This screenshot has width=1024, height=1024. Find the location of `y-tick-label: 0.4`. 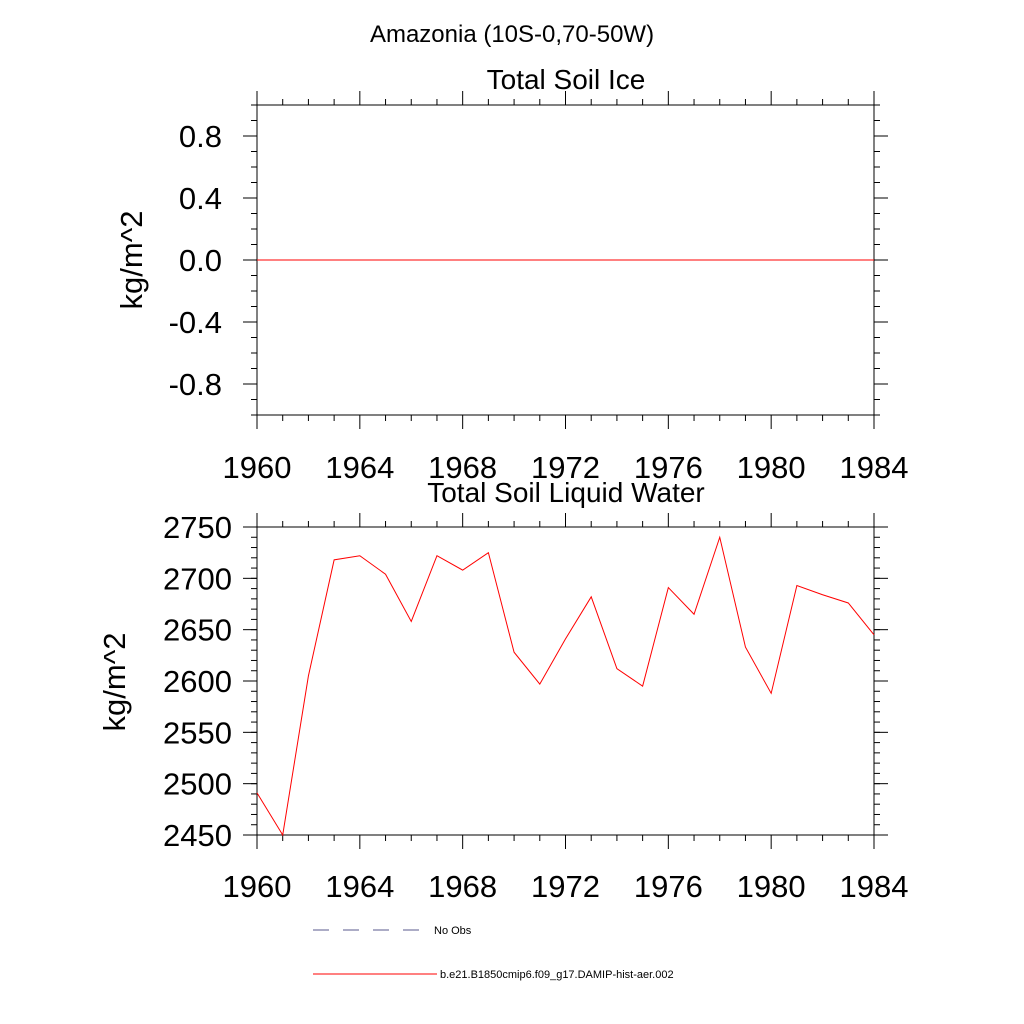

y-tick-label: 0.4 is located at coordinates (200, 198).